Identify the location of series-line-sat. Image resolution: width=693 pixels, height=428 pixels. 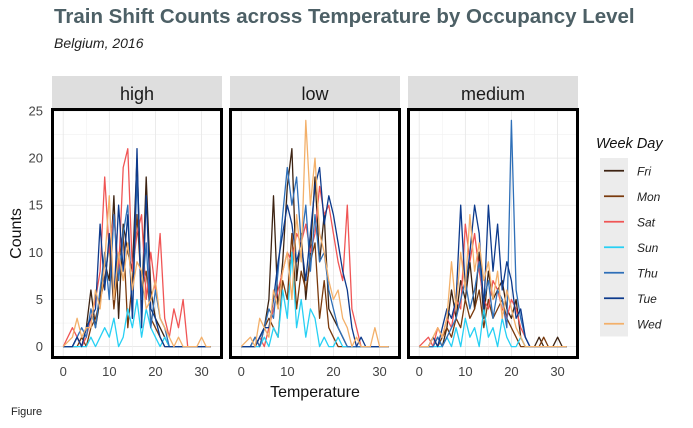
(315, 266).